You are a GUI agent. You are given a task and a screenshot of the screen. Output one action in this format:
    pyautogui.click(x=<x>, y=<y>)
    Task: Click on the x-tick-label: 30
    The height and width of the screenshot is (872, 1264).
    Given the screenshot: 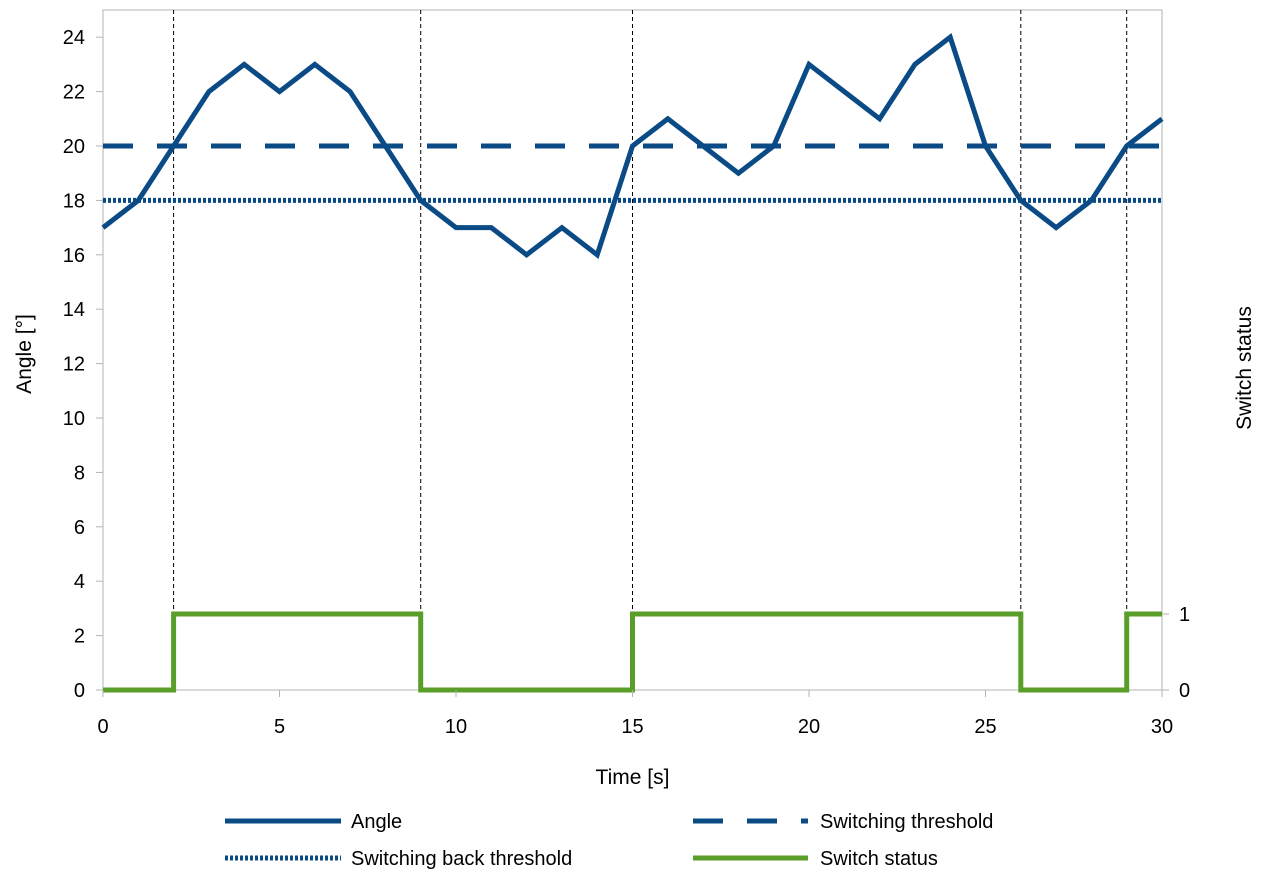 What is the action you would take?
    pyautogui.click(x=1162, y=727)
    